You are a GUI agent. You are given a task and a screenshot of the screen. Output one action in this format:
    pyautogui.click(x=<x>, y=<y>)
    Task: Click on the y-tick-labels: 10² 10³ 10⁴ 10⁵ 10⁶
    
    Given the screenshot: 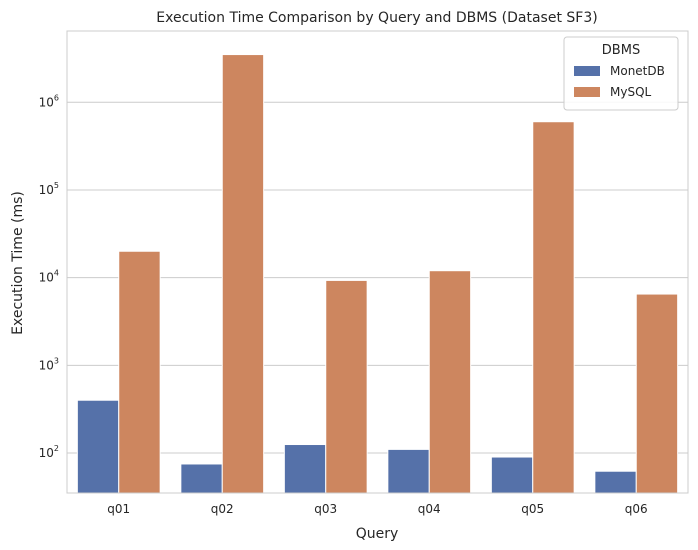 What is the action you would take?
    pyautogui.click(x=49, y=276)
    